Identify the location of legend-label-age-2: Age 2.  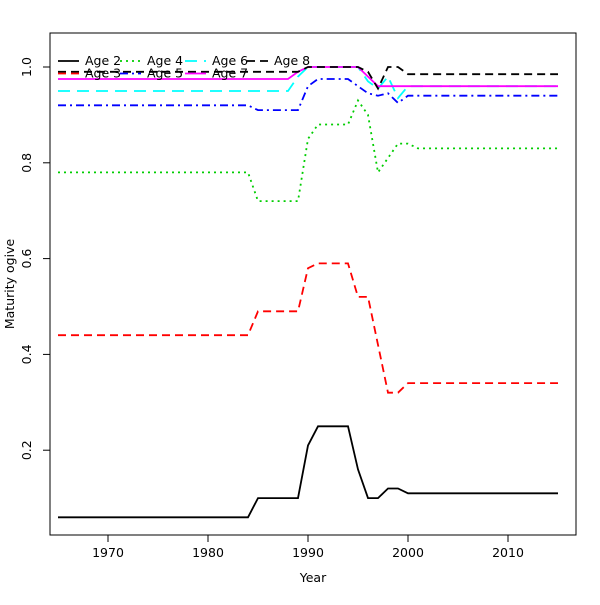
(103, 60).